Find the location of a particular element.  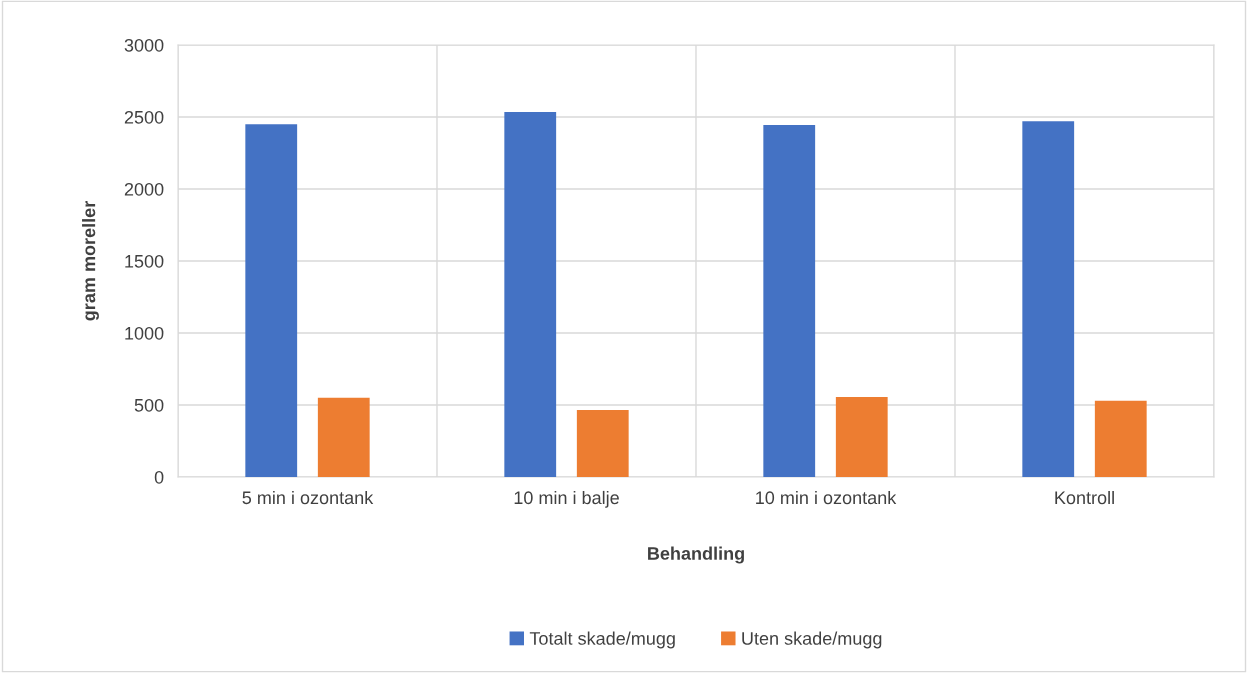

x-tick-label: 10 min i balje is located at coordinates (566, 499).